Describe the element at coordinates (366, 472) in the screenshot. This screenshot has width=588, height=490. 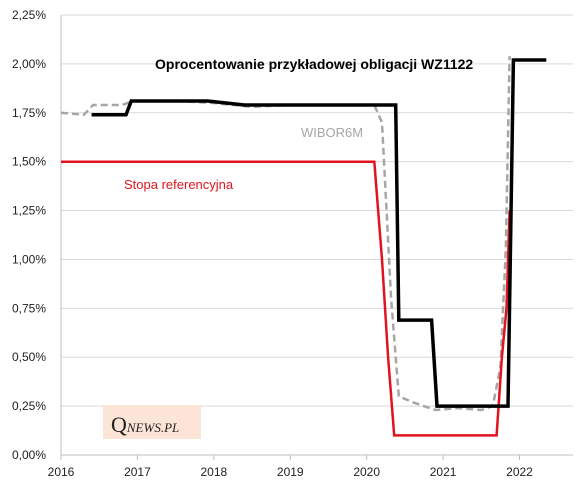
I see `x-tick-label: 2020` at that location.